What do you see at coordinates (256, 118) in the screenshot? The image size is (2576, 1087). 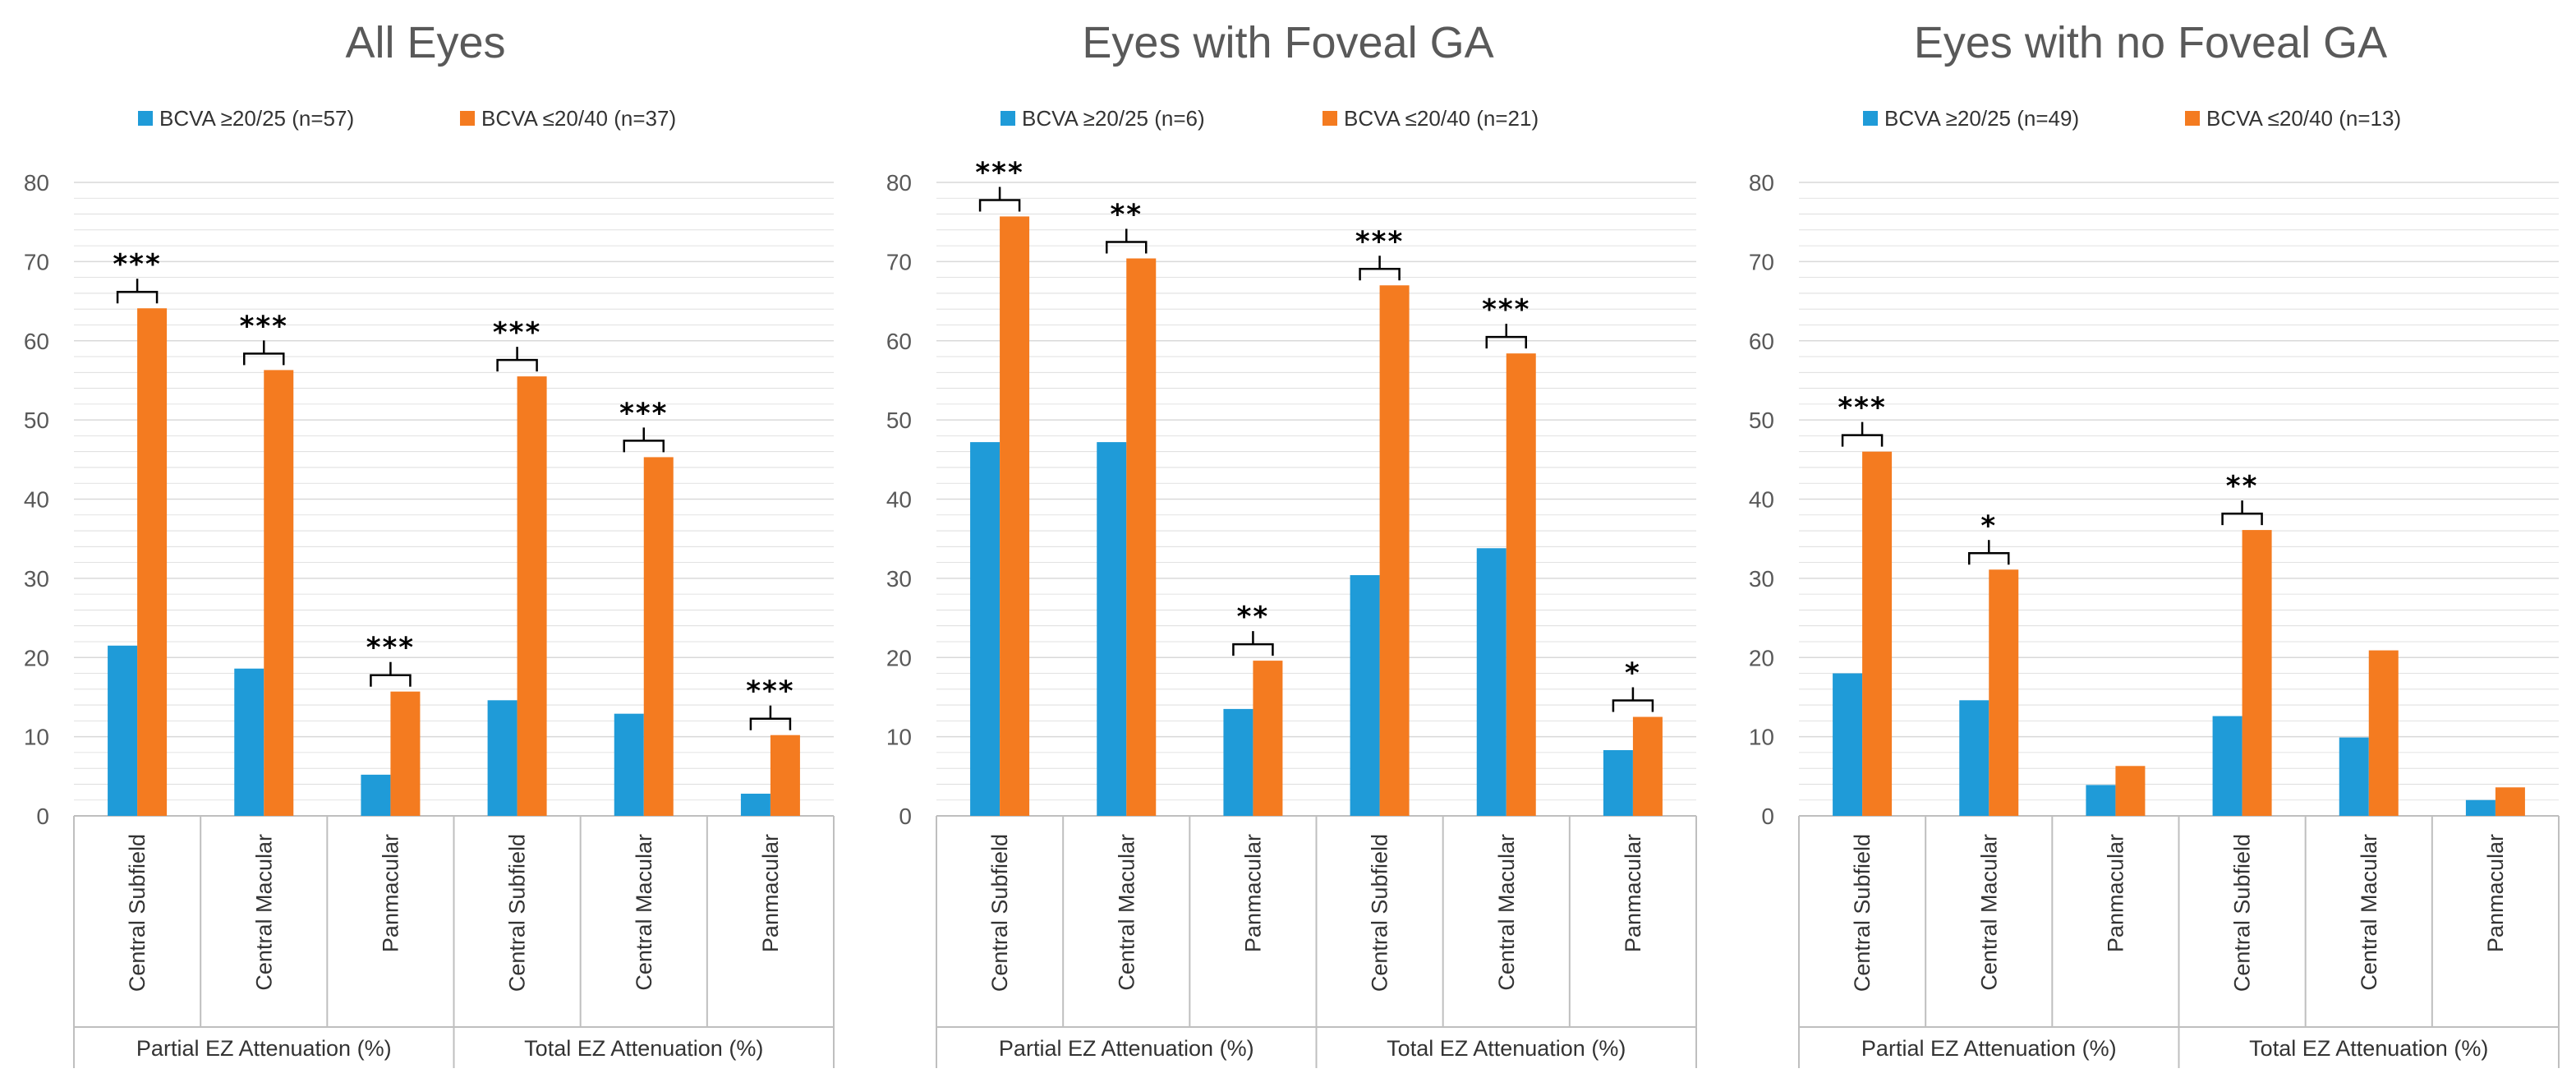 I see `legend-label-good: BCVA ≥20/25 (n=57)` at bounding box center [256, 118].